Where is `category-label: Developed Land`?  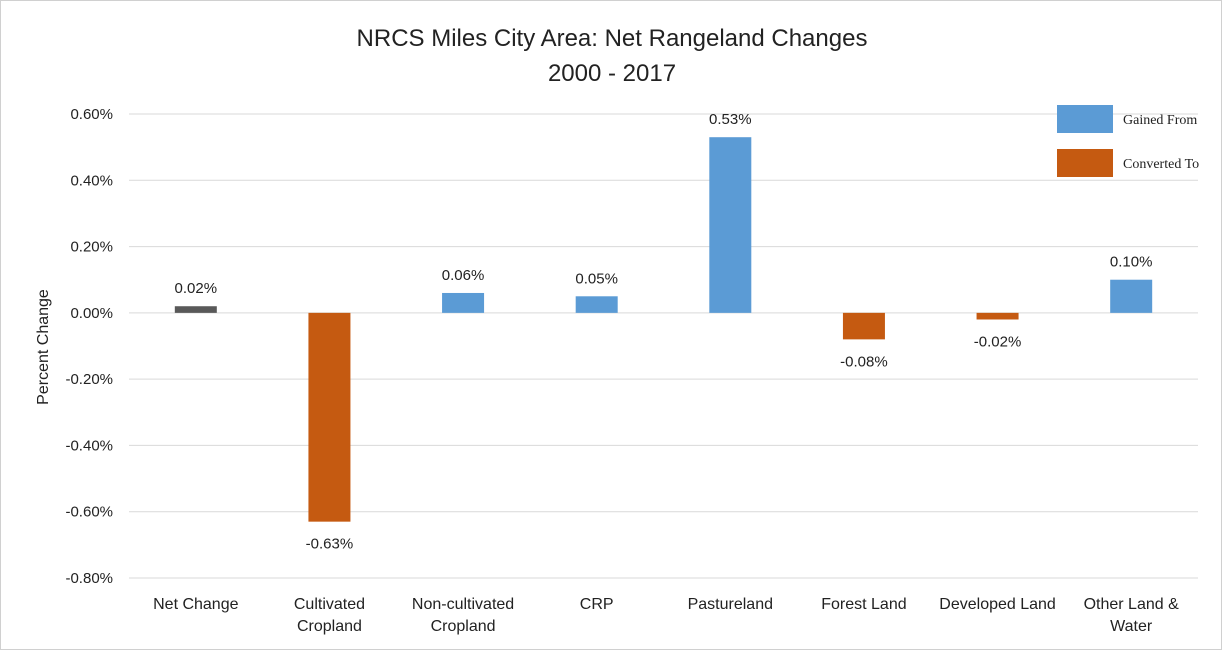 category-label: Developed Land is located at coordinates (997, 604).